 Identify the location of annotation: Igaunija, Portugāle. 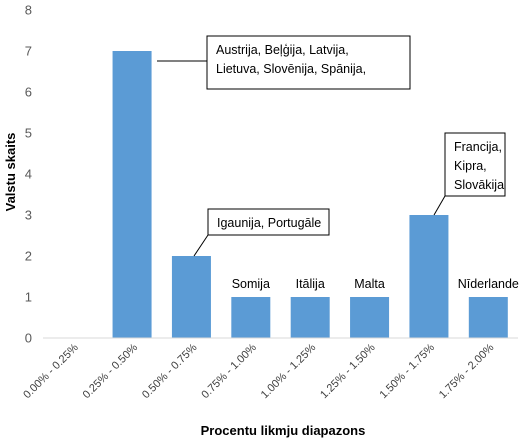
(261, 232).